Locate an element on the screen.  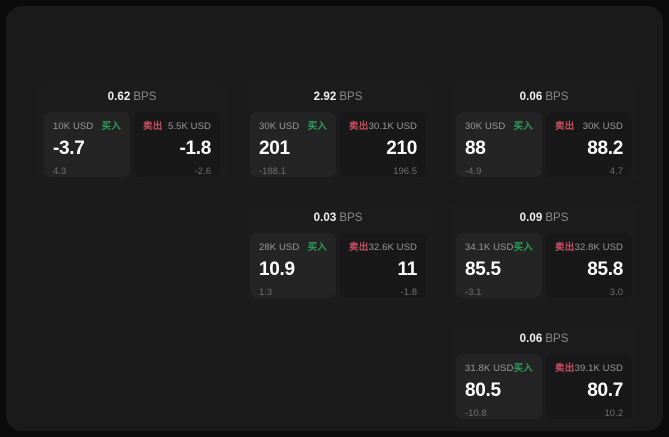
sell-panel: 卖出 32.8K USD 85.8 3.0 is located at coordinates (589, 265).